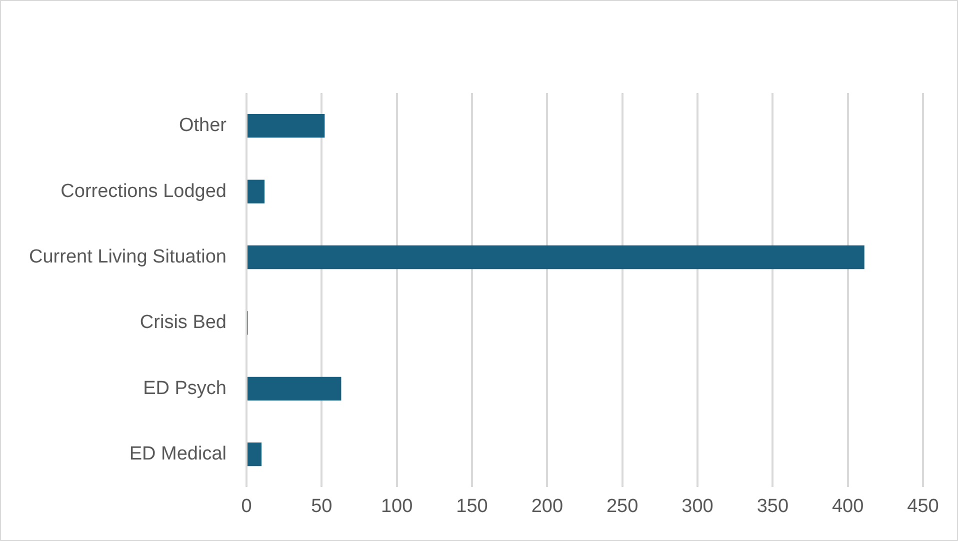 This screenshot has width=958, height=541. Describe the element at coordinates (698, 506) in the screenshot. I see `x-tick-label: 300` at that location.